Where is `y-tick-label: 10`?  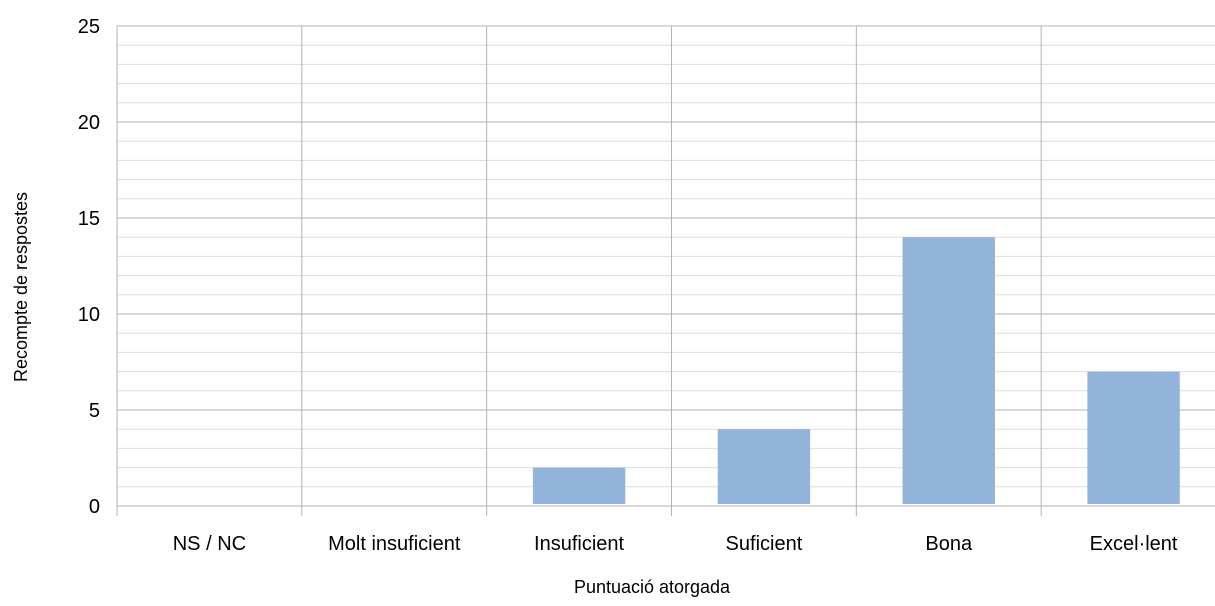
y-tick-label: 10 is located at coordinates (89, 315).